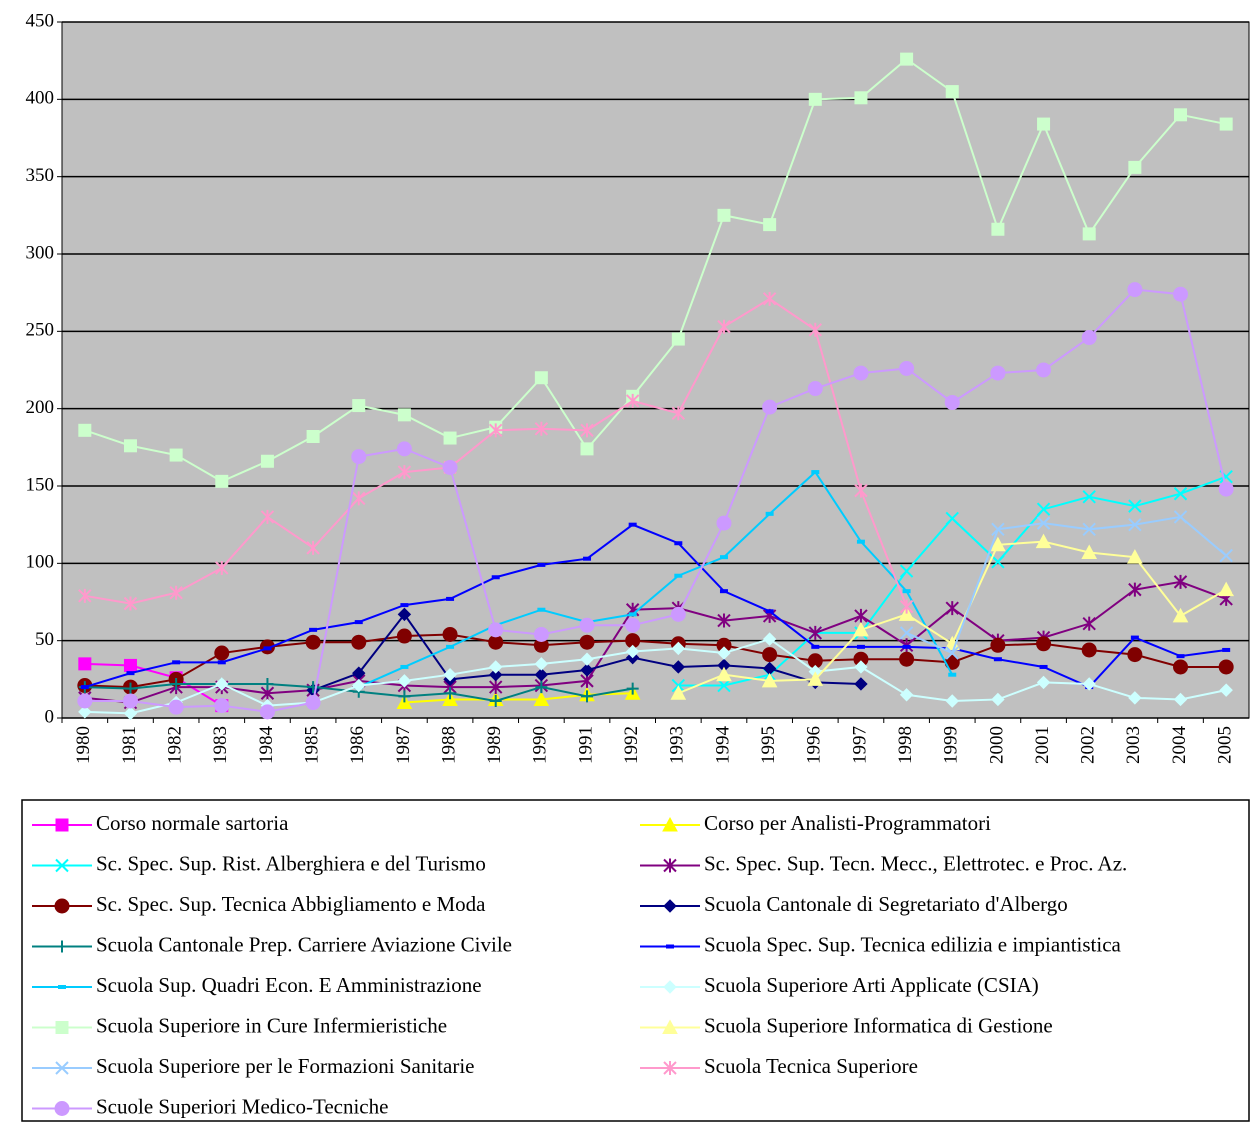 This screenshot has width=1251, height=1122. What do you see at coordinates (1133, 745) in the screenshot?
I see `x-tick-label: 2003` at bounding box center [1133, 745].